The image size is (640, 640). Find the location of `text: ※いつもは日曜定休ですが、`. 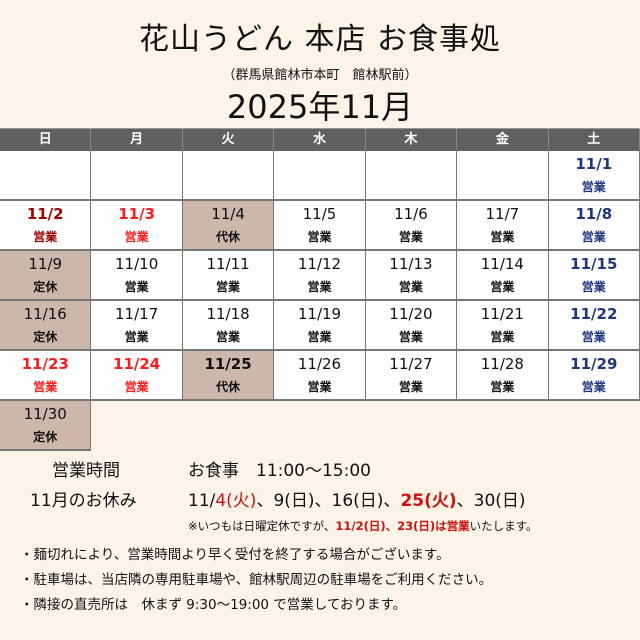

text: ※いつもは日曜定休ですが、 is located at coordinates (262, 526).